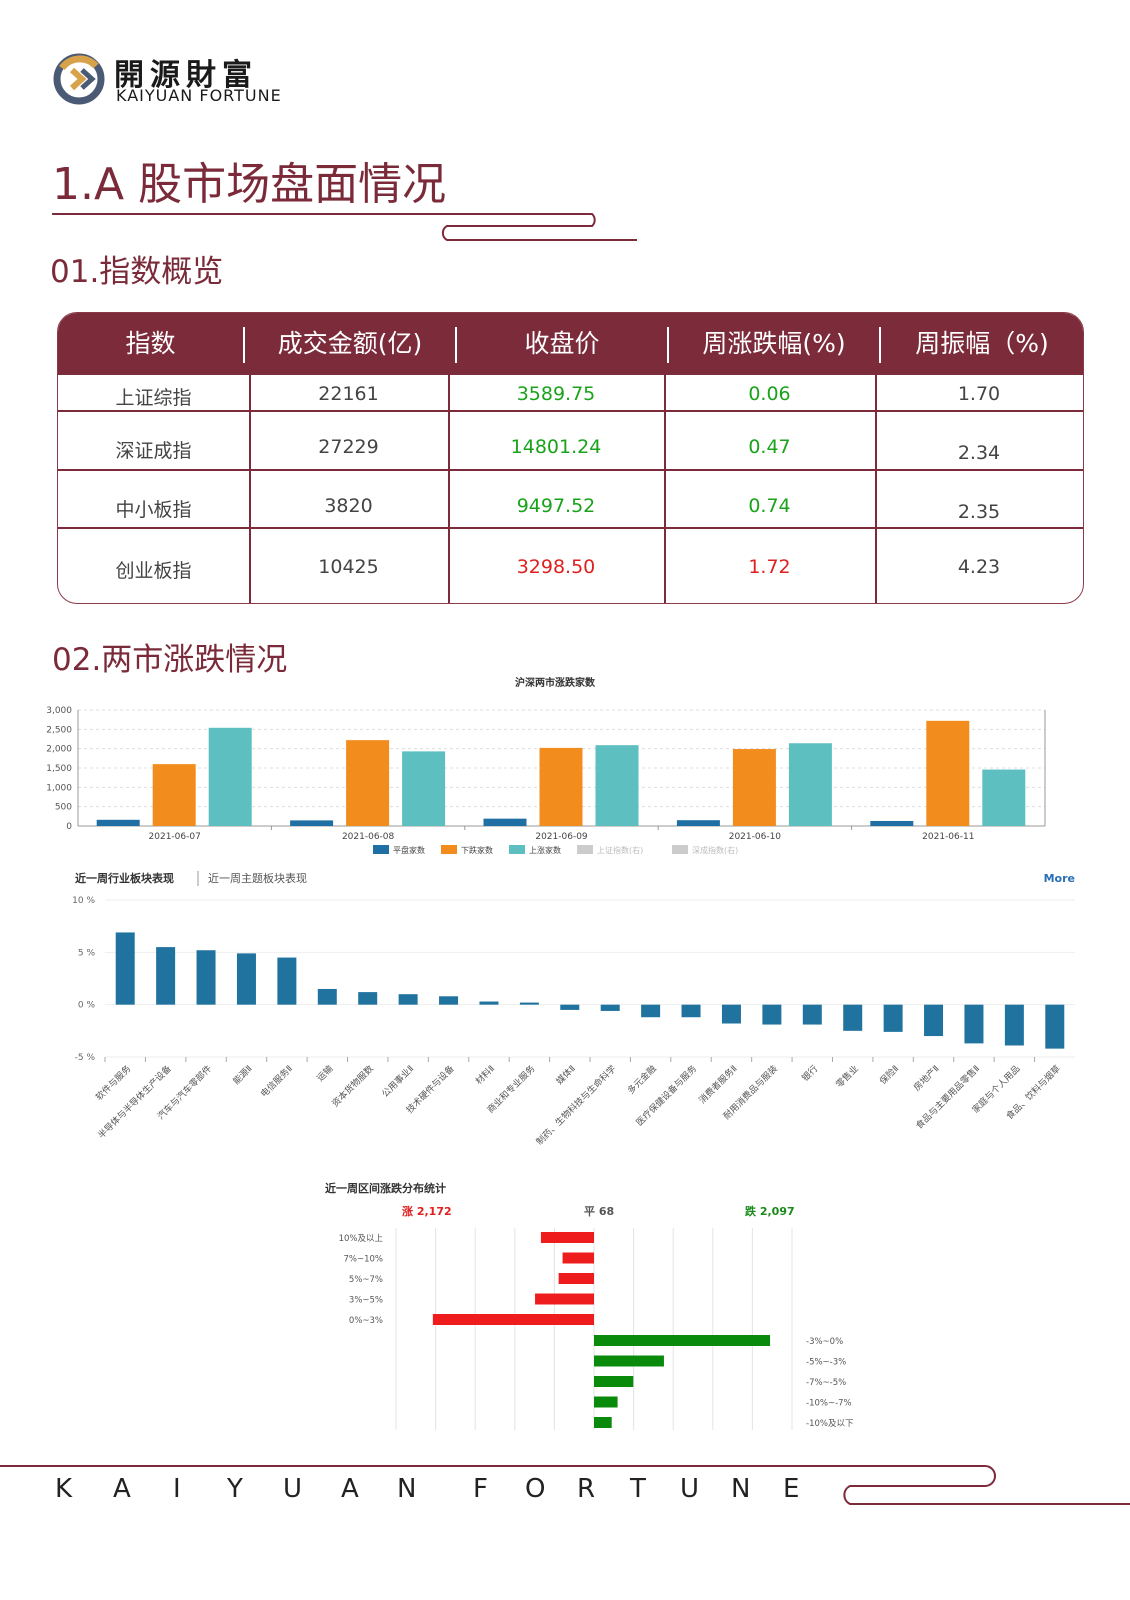 Image resolution: width=1130 pixels, height=1600 pixels. I want to click on table-cell-amount: 10425, so click(348, 567).